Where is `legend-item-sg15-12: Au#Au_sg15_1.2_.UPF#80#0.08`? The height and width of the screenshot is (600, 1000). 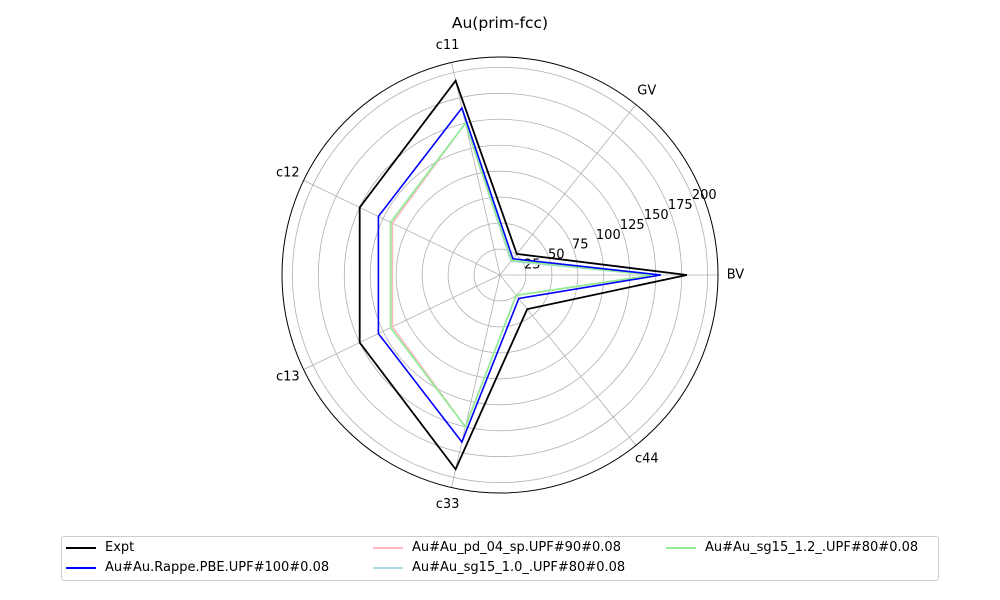
legend-item-sg15-12: Au#Au_sg15_1.2_.UPF#80#0.08 is located at coordinates (792, 547).